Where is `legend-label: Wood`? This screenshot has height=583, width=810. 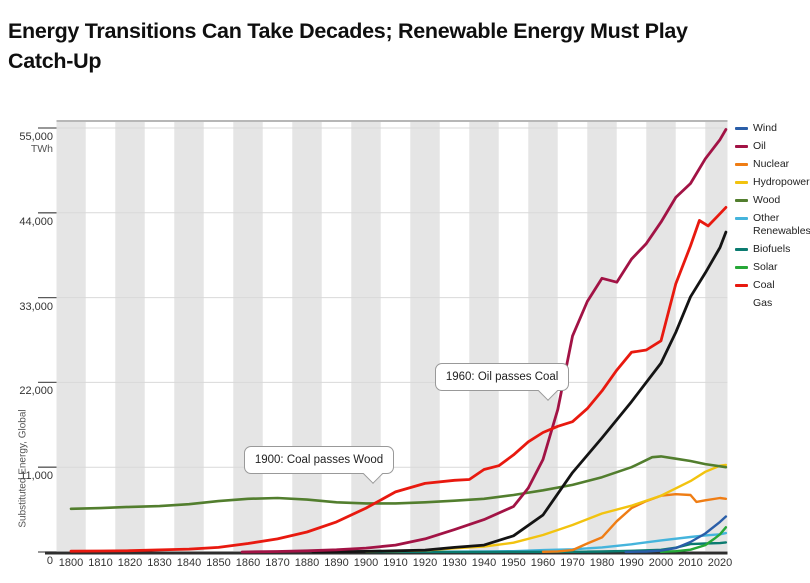
legend-label: Wood is located at coordinates (767, 200).